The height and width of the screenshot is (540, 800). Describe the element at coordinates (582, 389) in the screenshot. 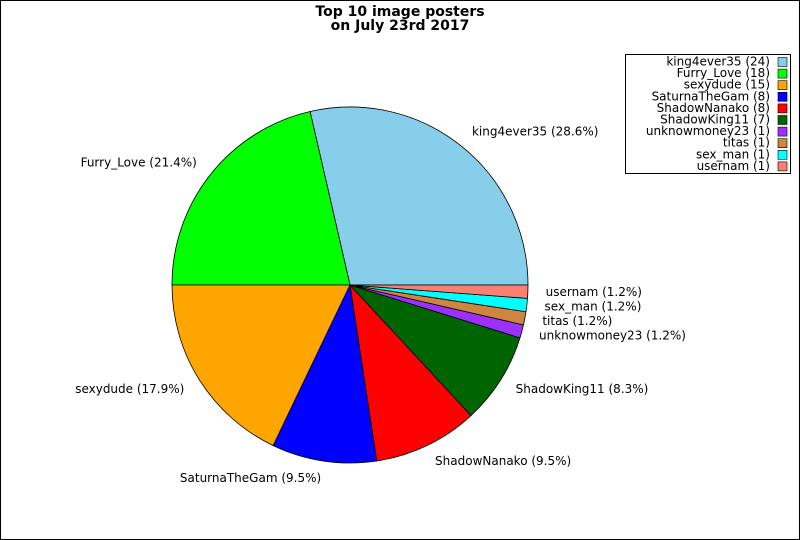

I see `slice-label: ShadowKing11 (8.3%)` at that location.